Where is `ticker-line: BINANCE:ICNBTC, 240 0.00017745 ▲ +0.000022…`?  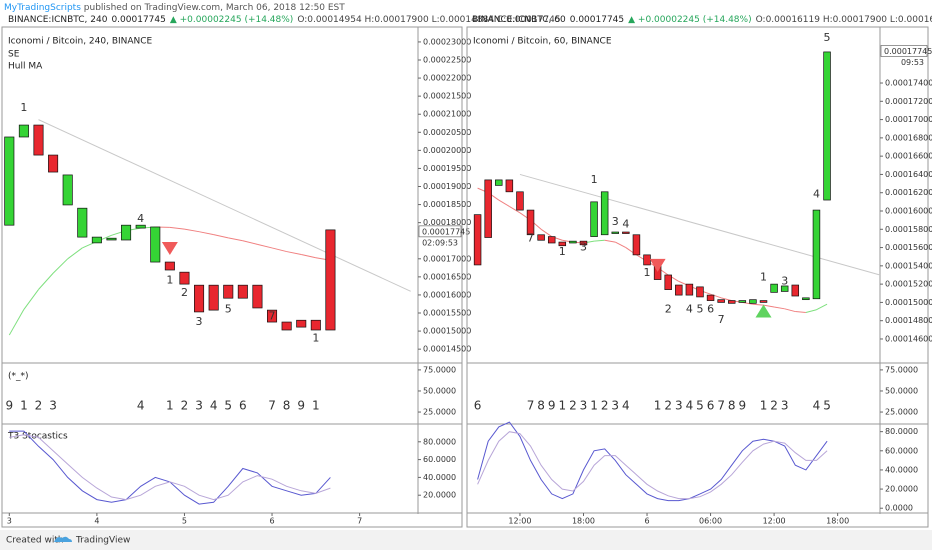 ticker-line: BINANCE:ICNBTC, 240 0.00017745 ▲ +0.000022… is located at coordinates (284, 20).